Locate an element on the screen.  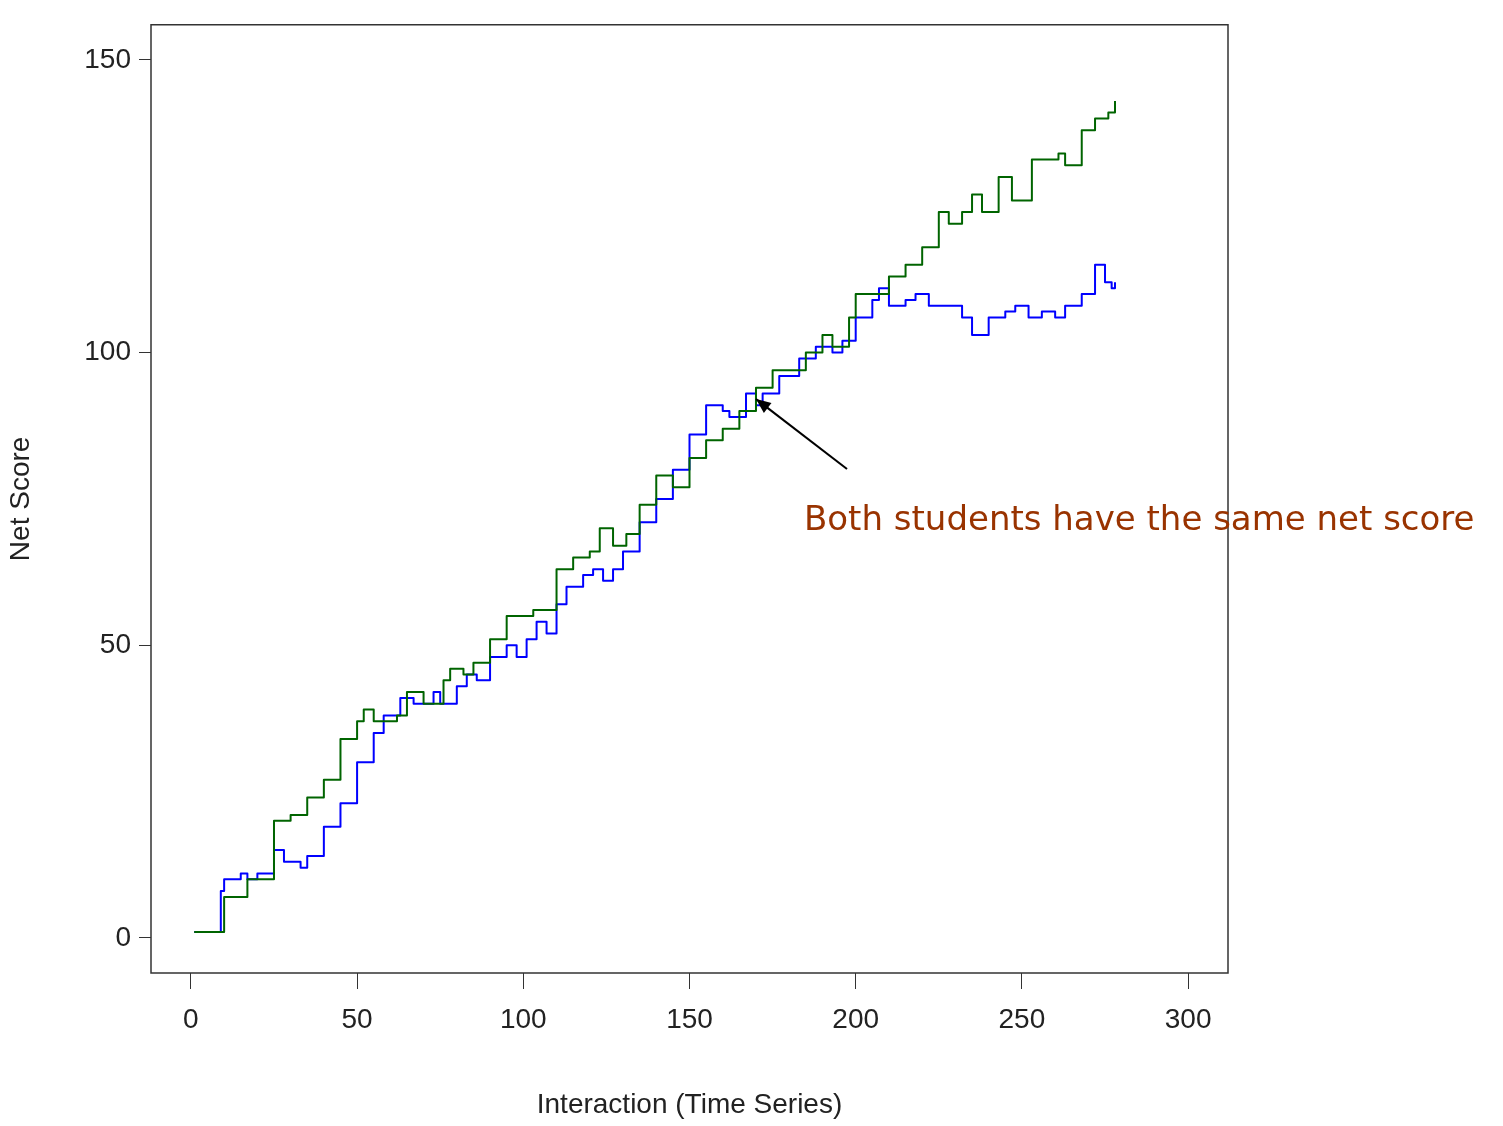
x-tick-label: 200 is located at coordinates (856, 1018).